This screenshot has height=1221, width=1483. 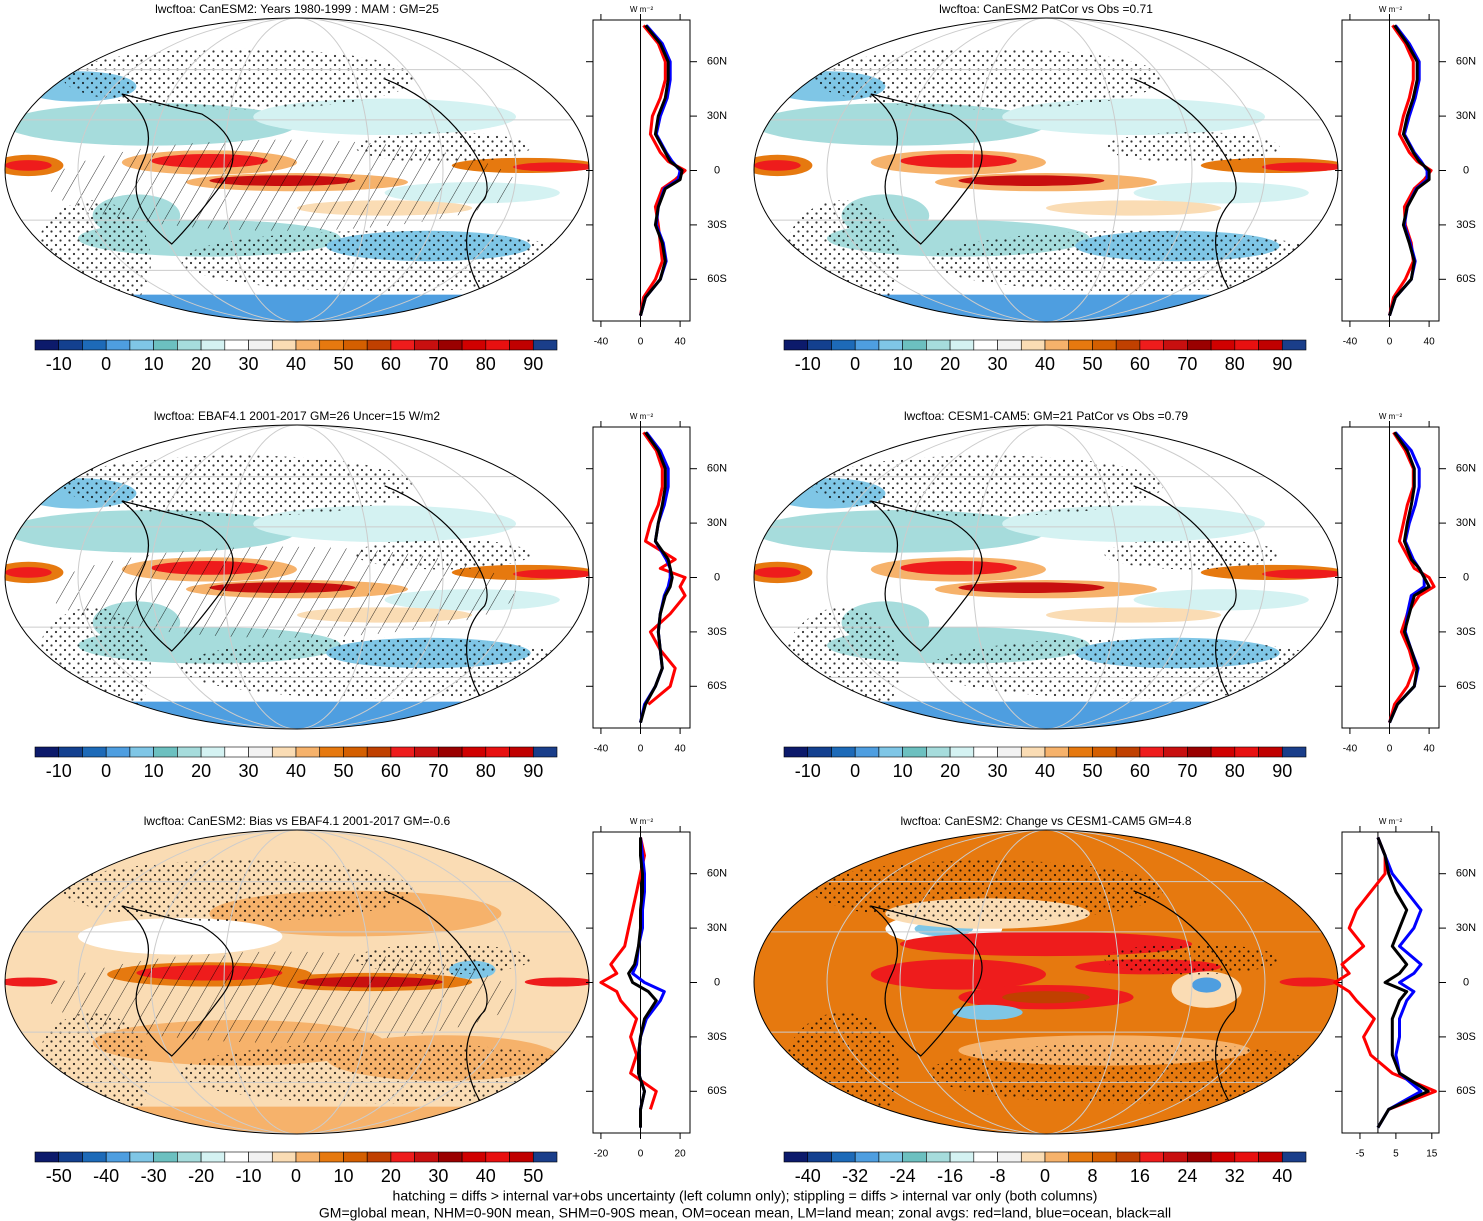 I want to click on colorbar-label: 20, so click(x=201, y=771).